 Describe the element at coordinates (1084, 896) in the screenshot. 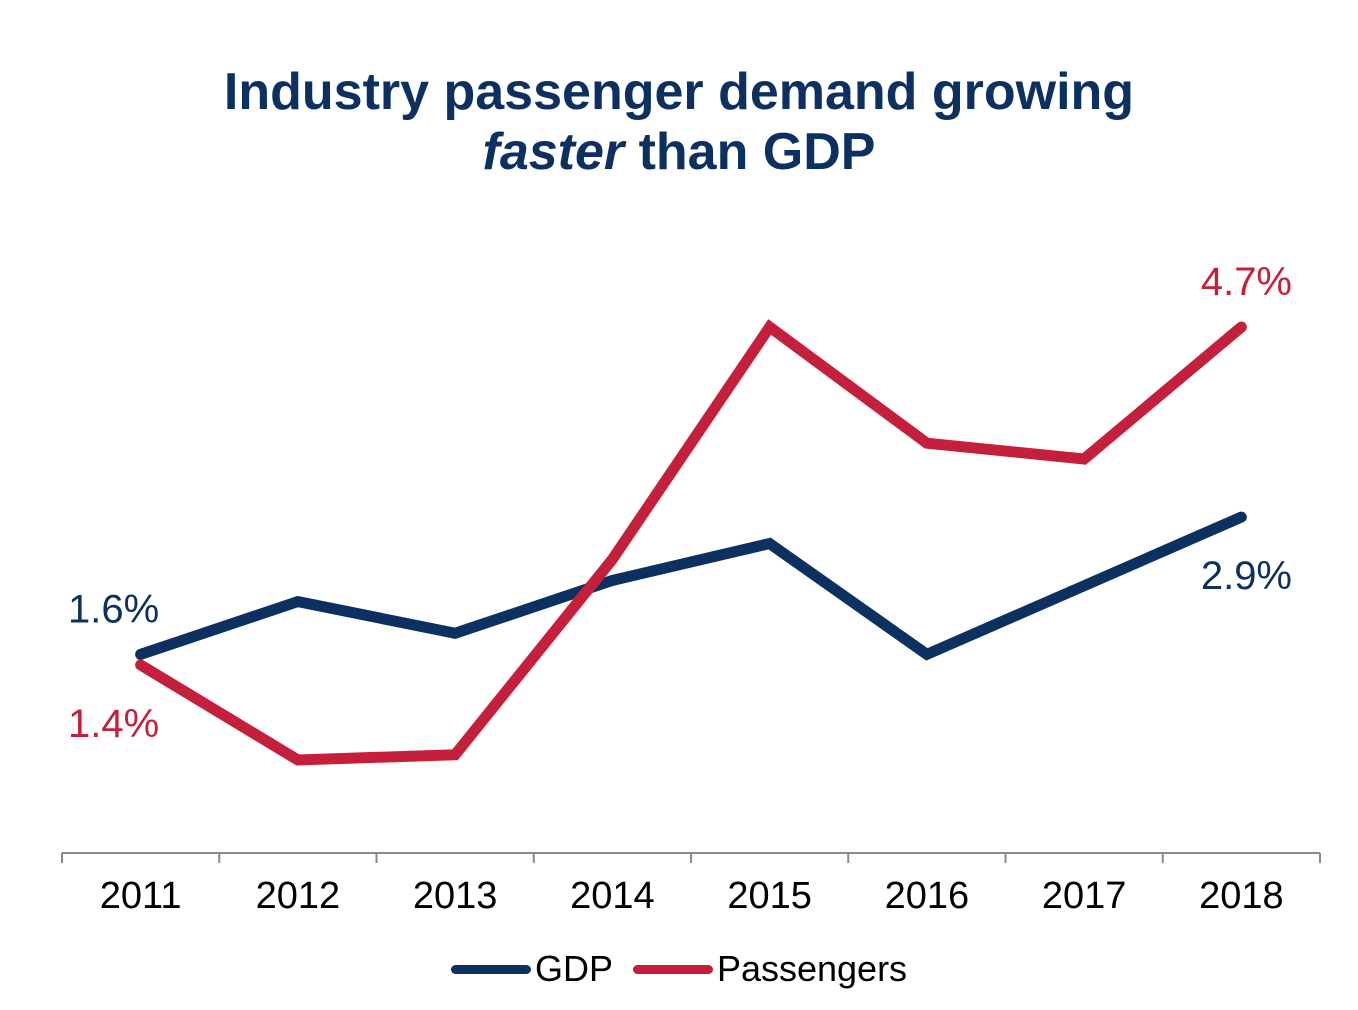

I see `x-tick-label-2017: 2017` at that location.